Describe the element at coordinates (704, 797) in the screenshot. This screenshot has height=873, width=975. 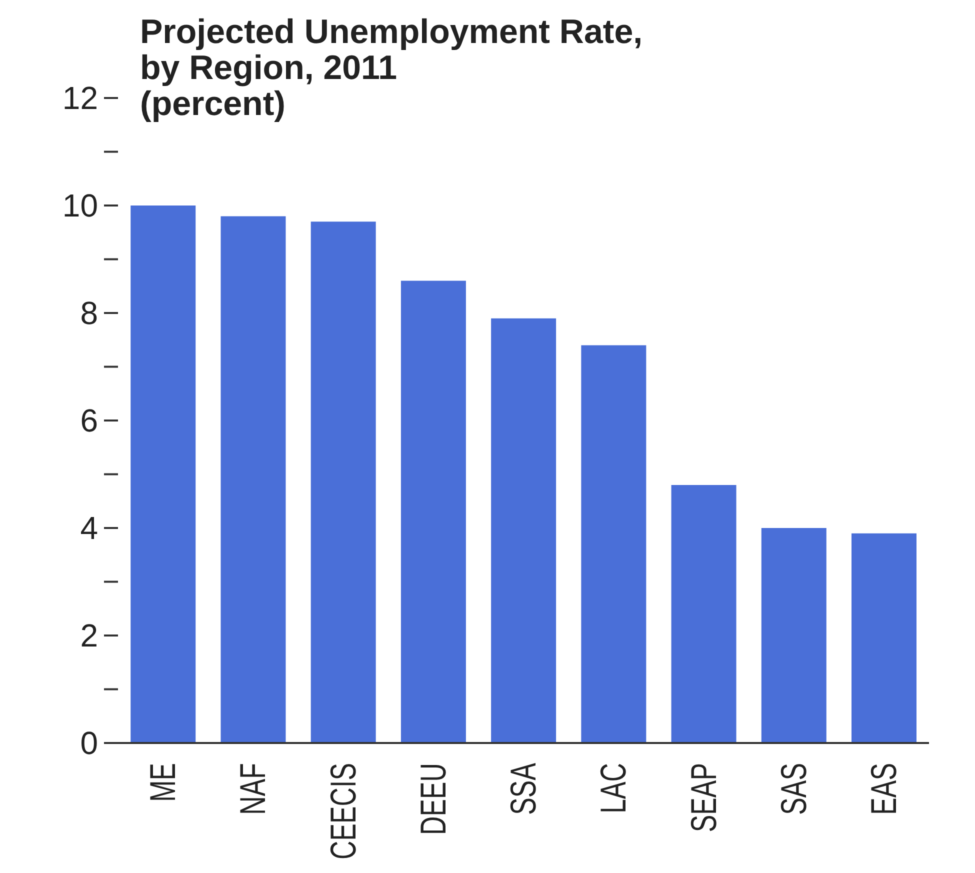
I see `x-tick-label: SEAP` at that location.